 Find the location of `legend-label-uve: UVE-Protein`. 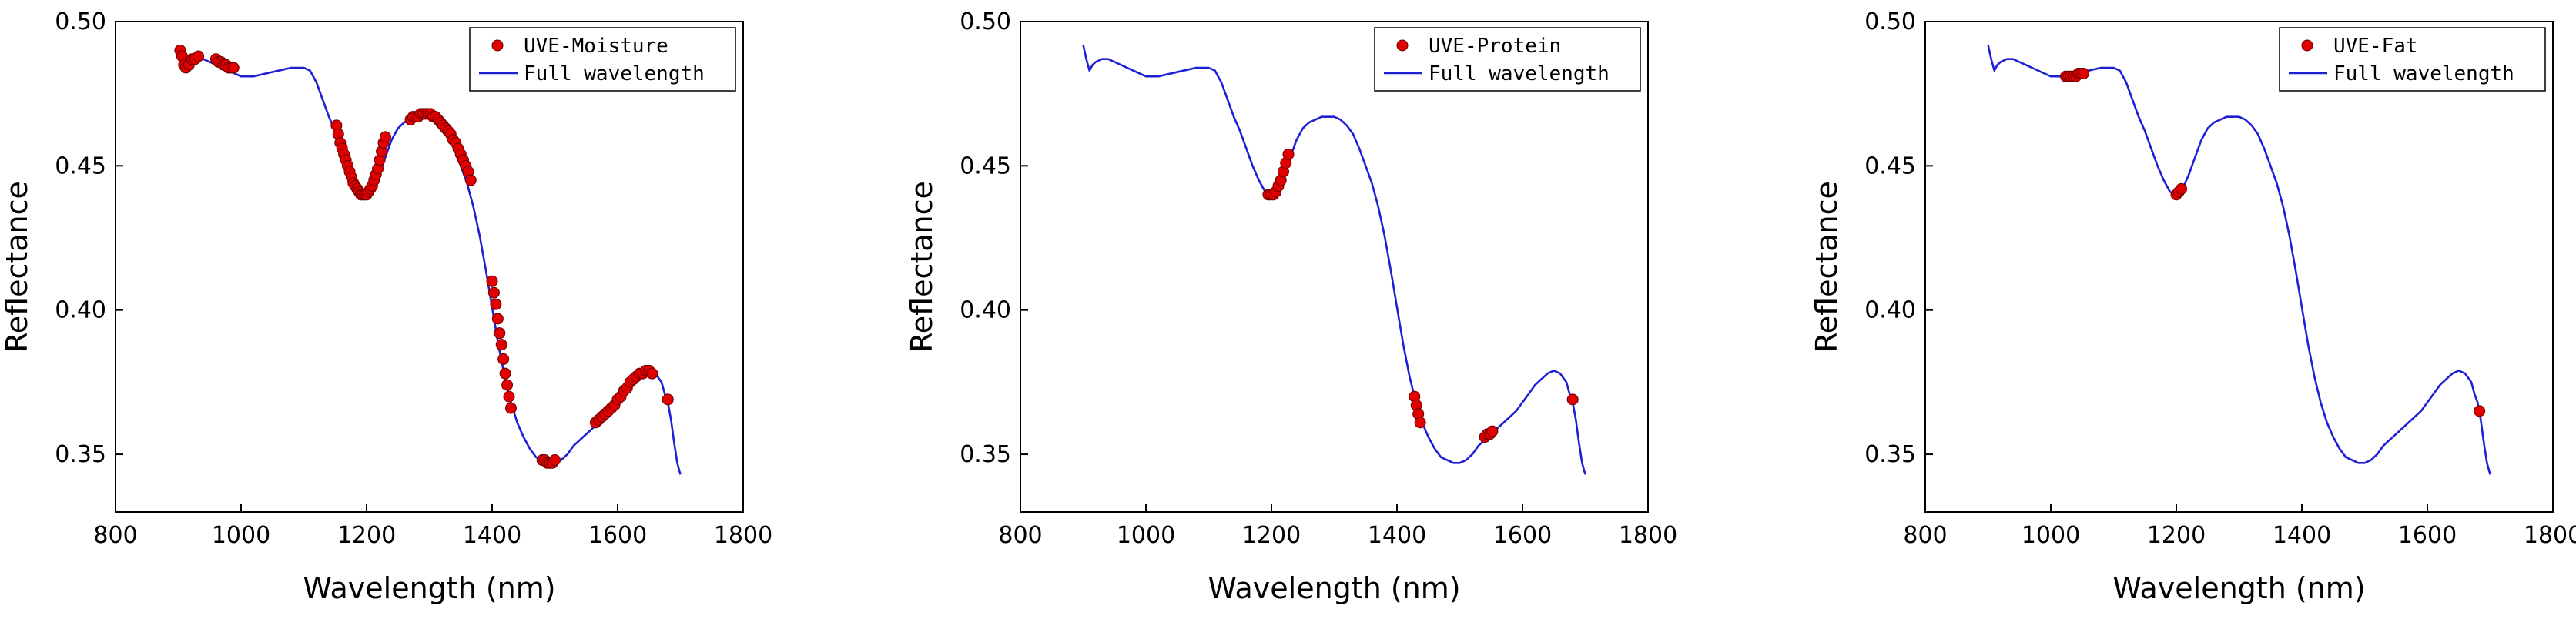

legend-label-uve: UVE-Protein is located at coordinates (1495, 46).